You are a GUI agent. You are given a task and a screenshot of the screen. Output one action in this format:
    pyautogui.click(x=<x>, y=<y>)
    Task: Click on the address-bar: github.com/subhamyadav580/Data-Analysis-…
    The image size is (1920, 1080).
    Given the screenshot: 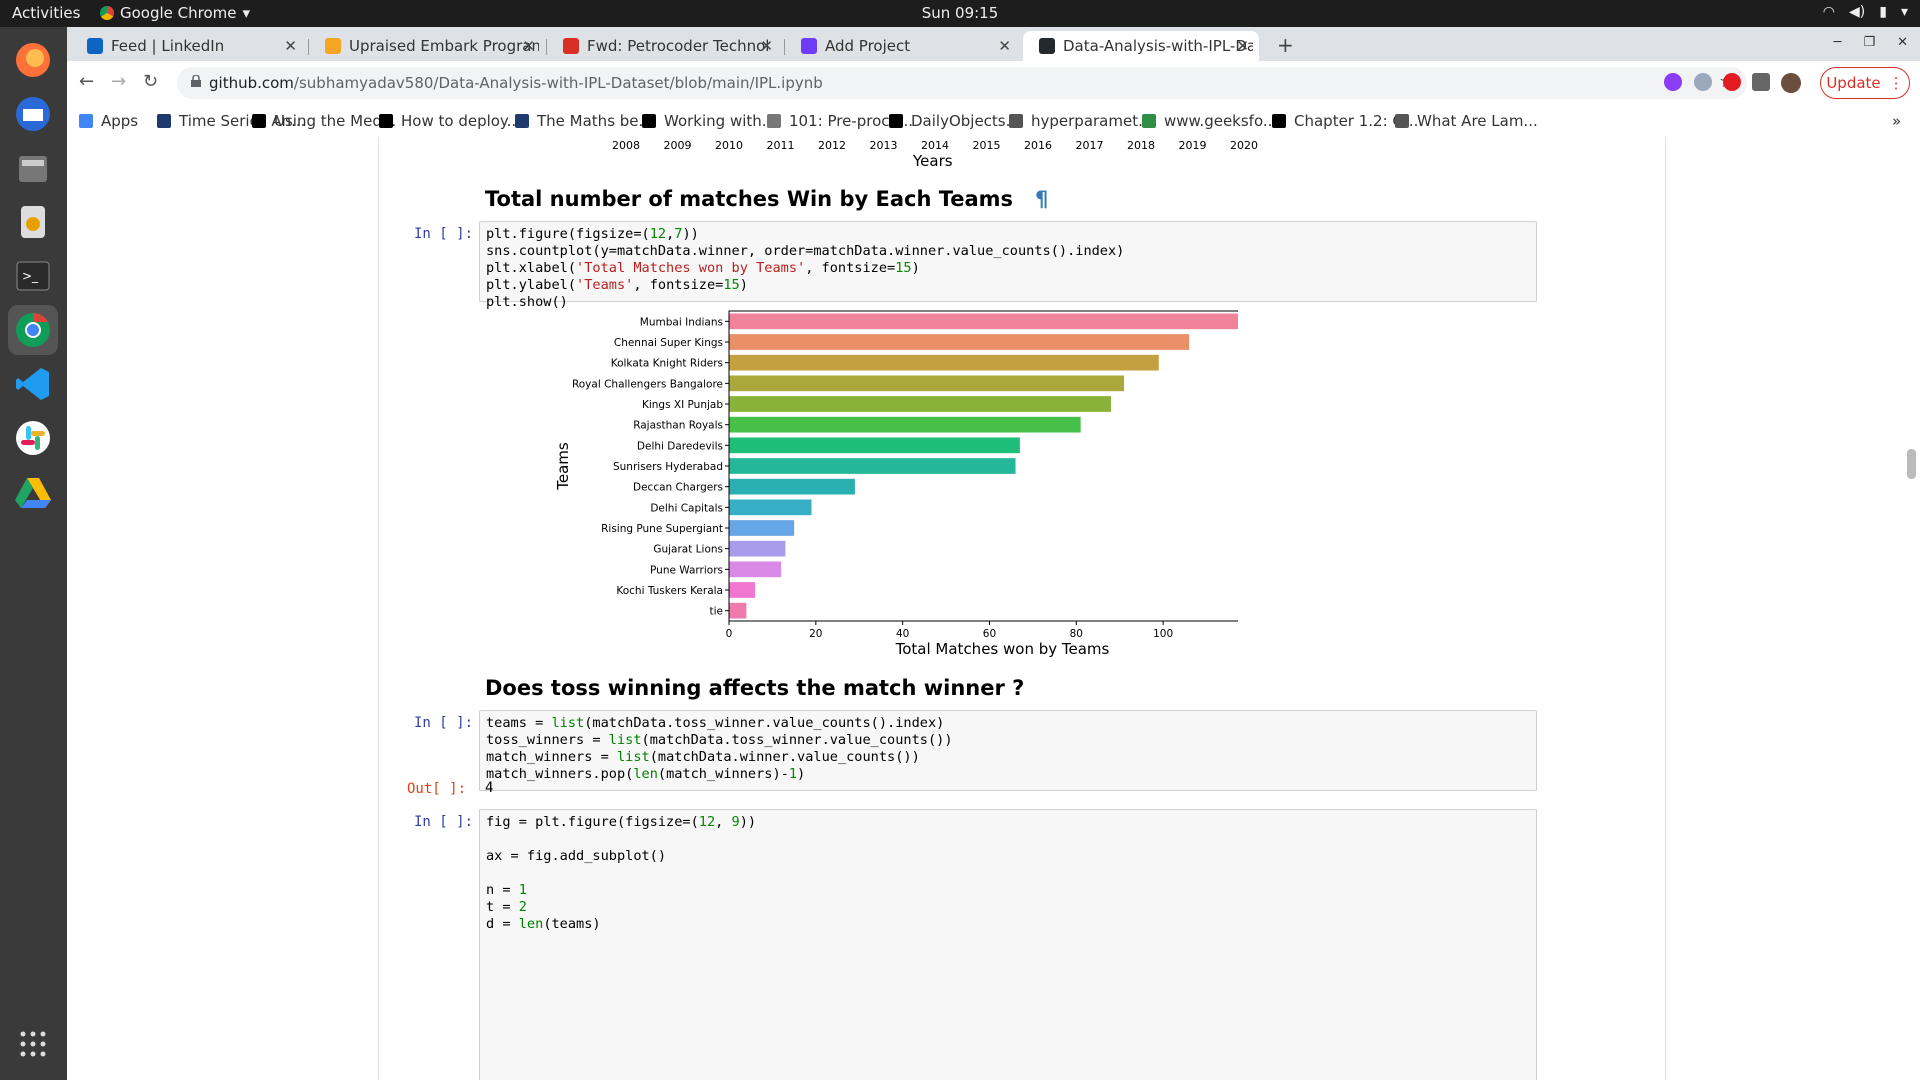 What is the action you would take?
    pyautogui.click(x=962, y=83)
    